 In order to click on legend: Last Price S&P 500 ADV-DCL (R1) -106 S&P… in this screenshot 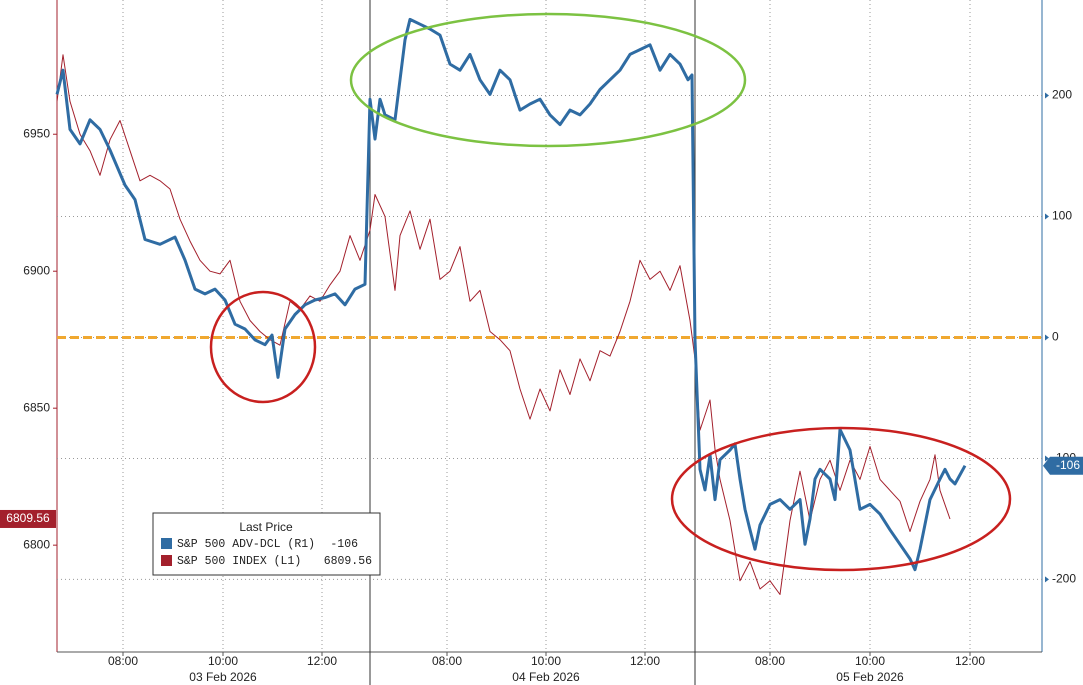, I will do `click(266, 544)`.